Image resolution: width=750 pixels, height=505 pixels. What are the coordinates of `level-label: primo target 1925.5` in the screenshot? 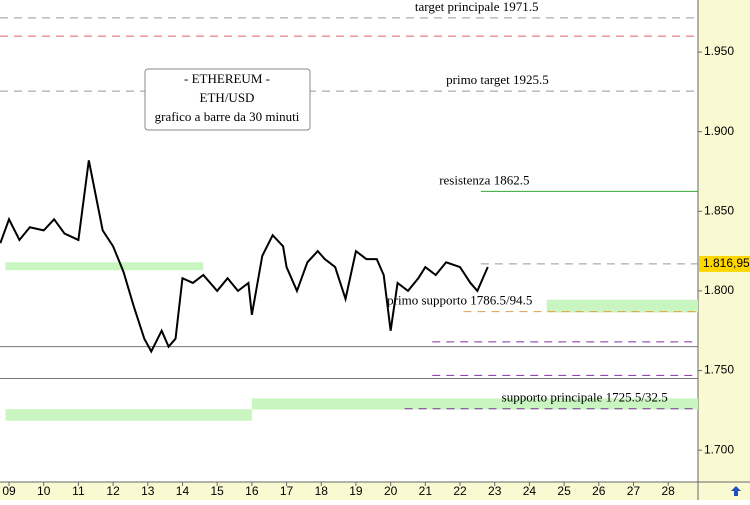 It's located at (497, 79).